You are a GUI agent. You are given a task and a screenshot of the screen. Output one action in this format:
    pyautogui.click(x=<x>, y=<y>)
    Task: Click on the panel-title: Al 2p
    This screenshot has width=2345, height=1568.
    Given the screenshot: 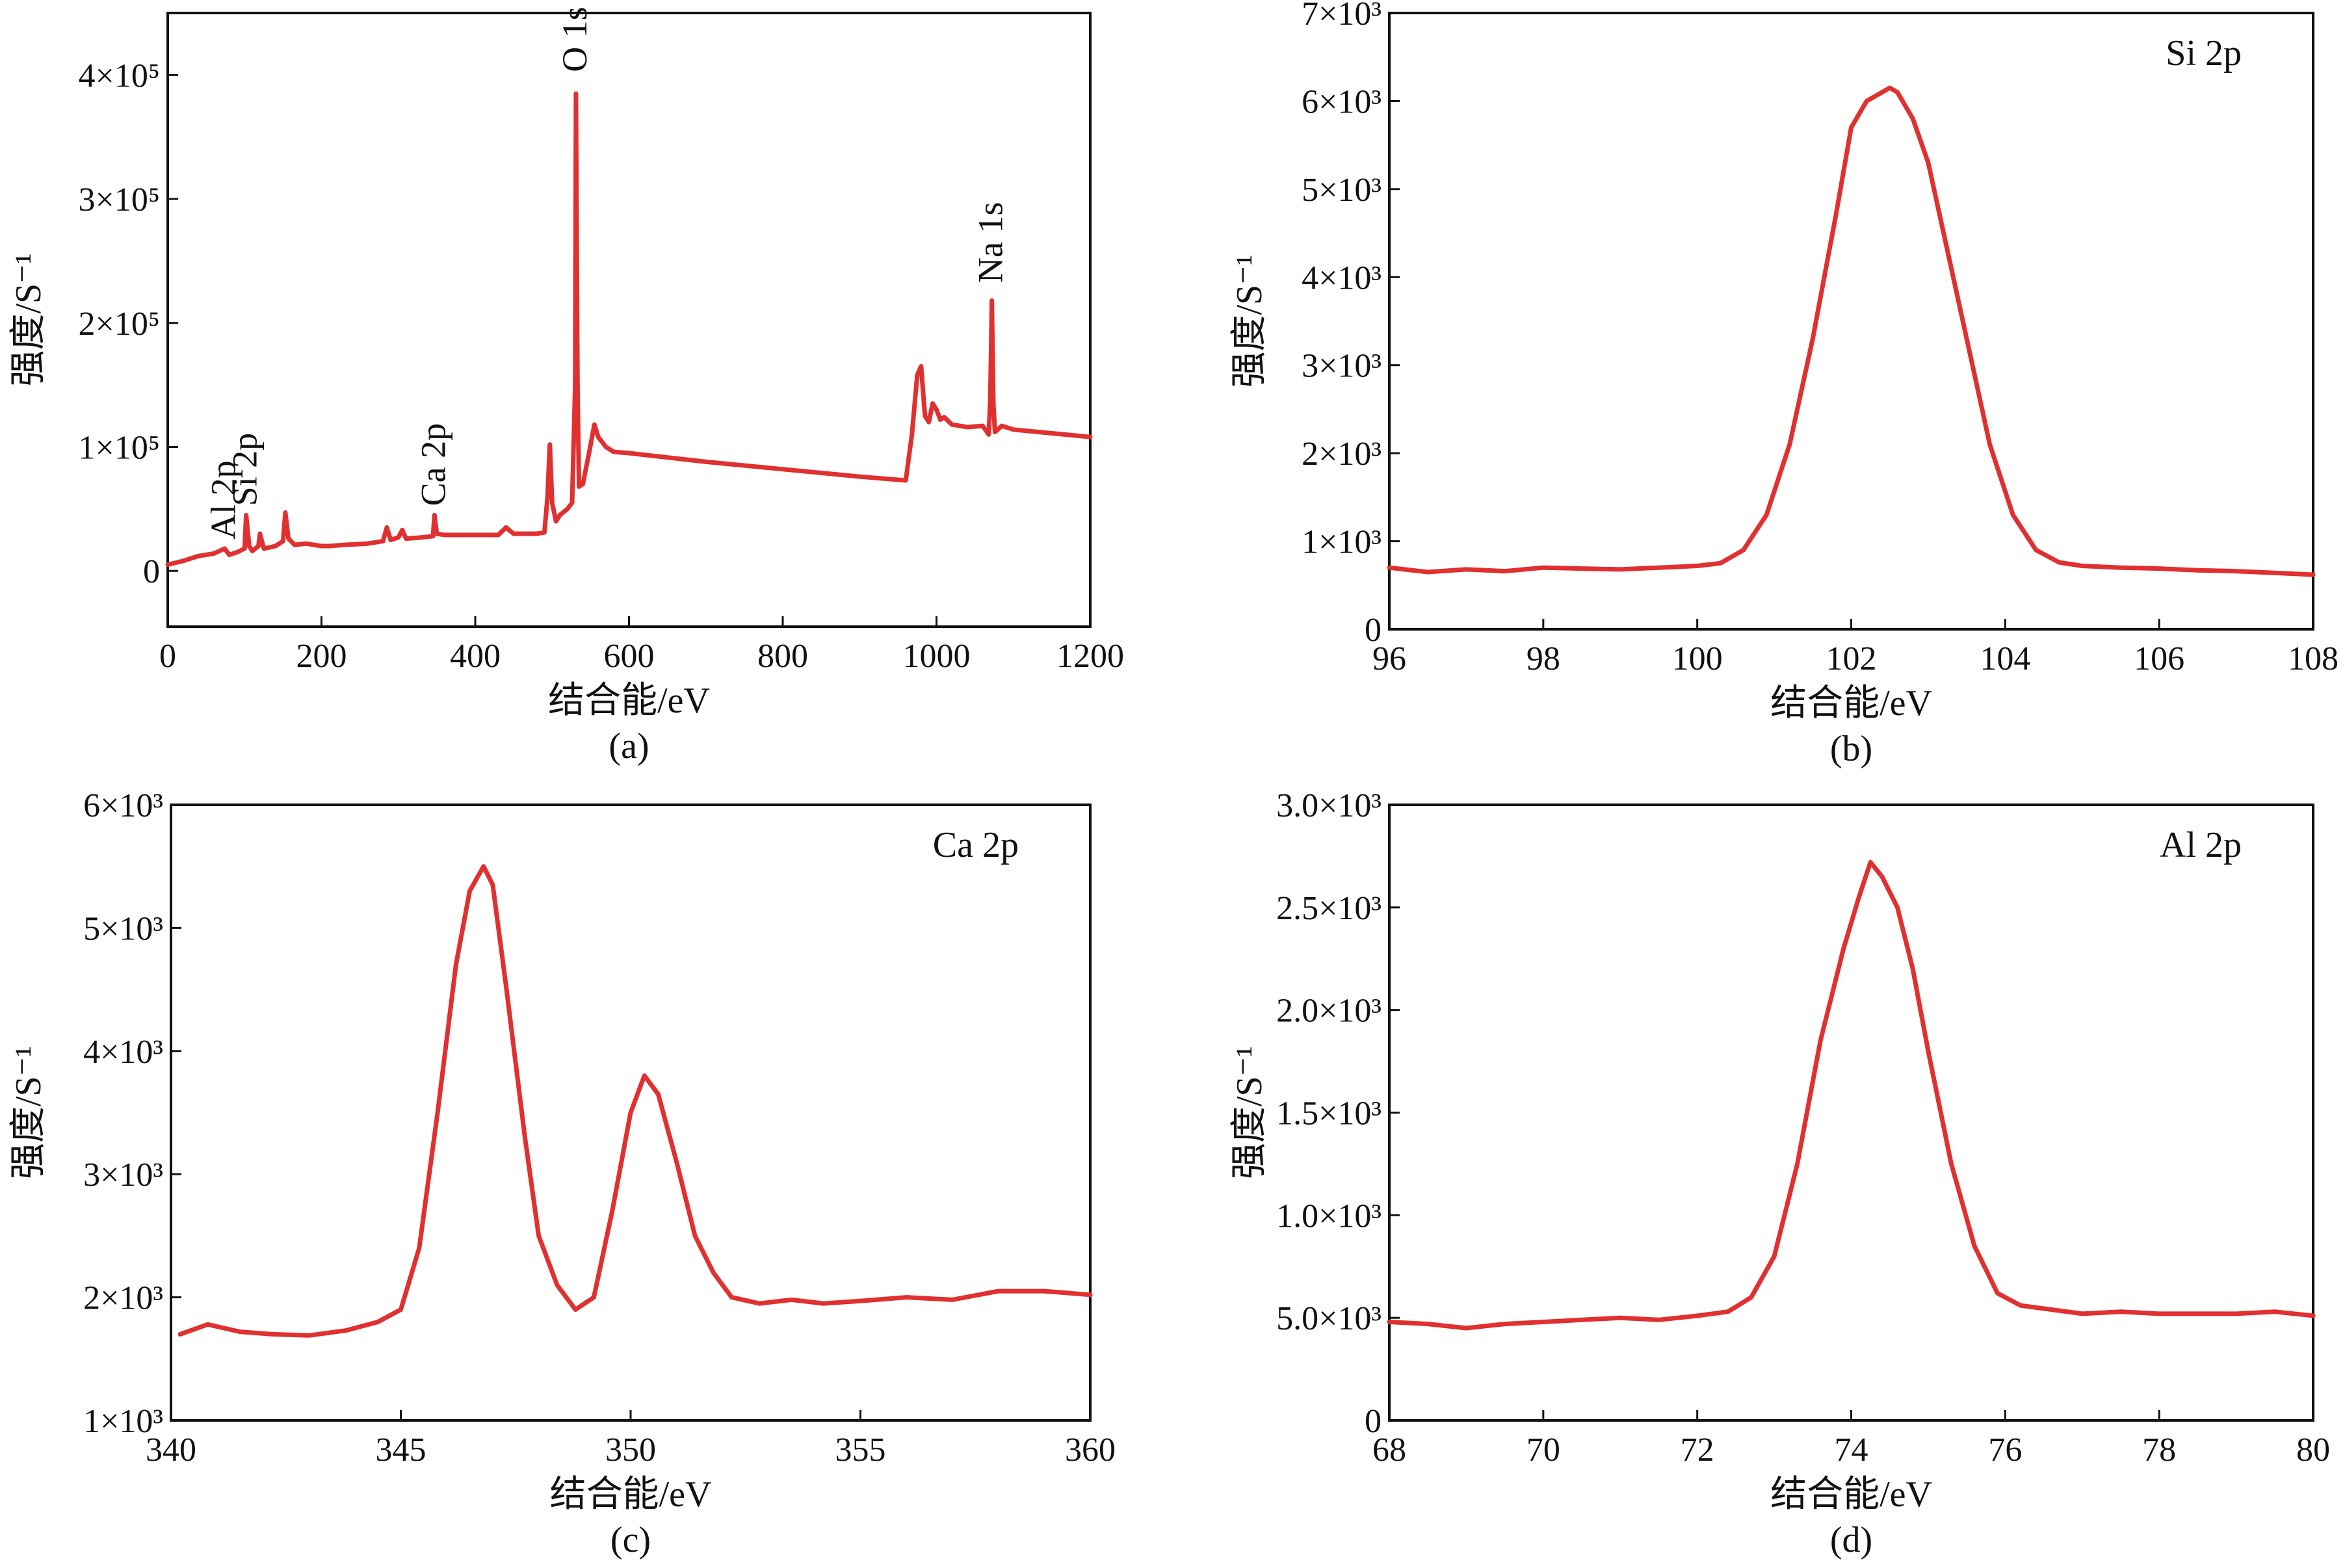 What is the action you would take?
    pyautogui.click(x=2201, y=845)
    